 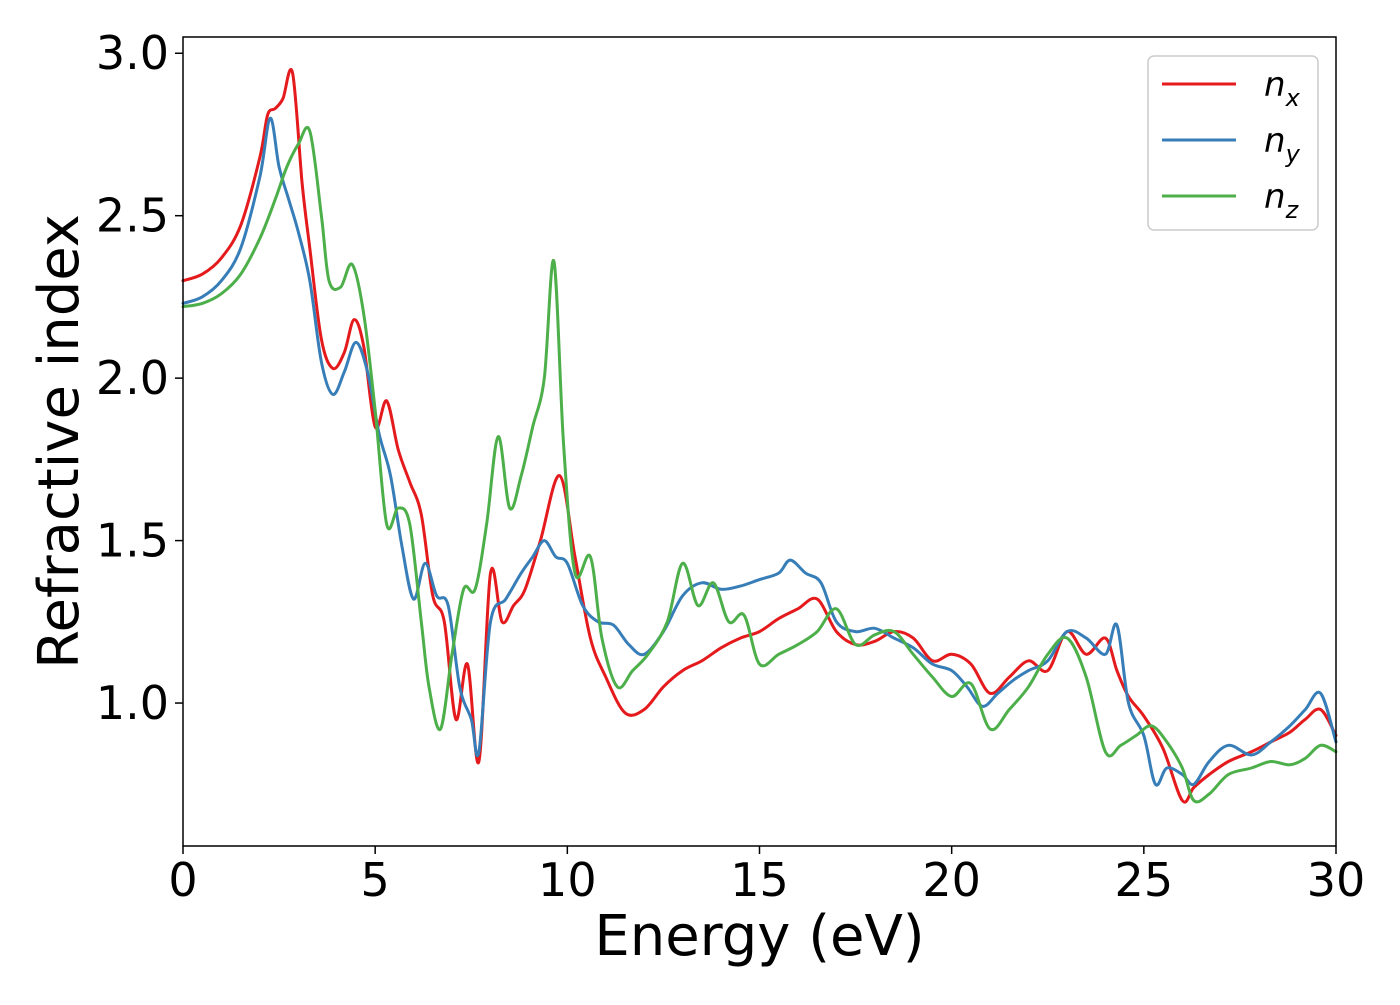 What do you see at coordinates (132, 541) in the screenshot?
I see `y-tick-label: 1.5` at bounding box center [132, 541].